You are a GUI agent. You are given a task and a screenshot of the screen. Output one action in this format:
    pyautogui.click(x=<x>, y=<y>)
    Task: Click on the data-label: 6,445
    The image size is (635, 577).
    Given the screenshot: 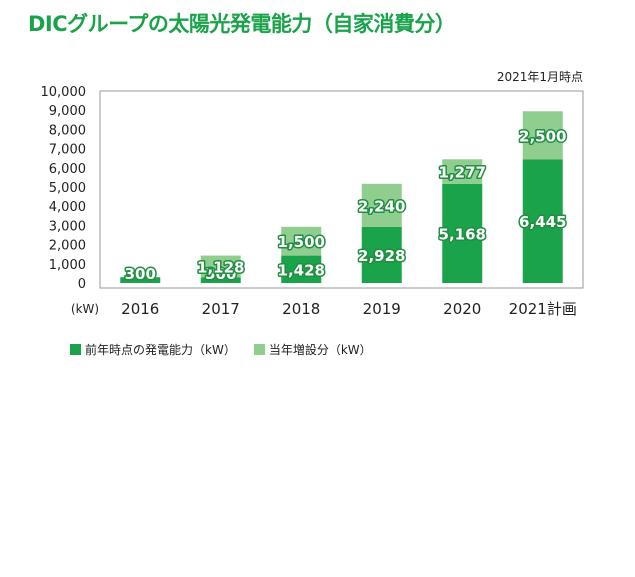 What is the action you would take?
    pyautogui.click(x=542, y=222)
    